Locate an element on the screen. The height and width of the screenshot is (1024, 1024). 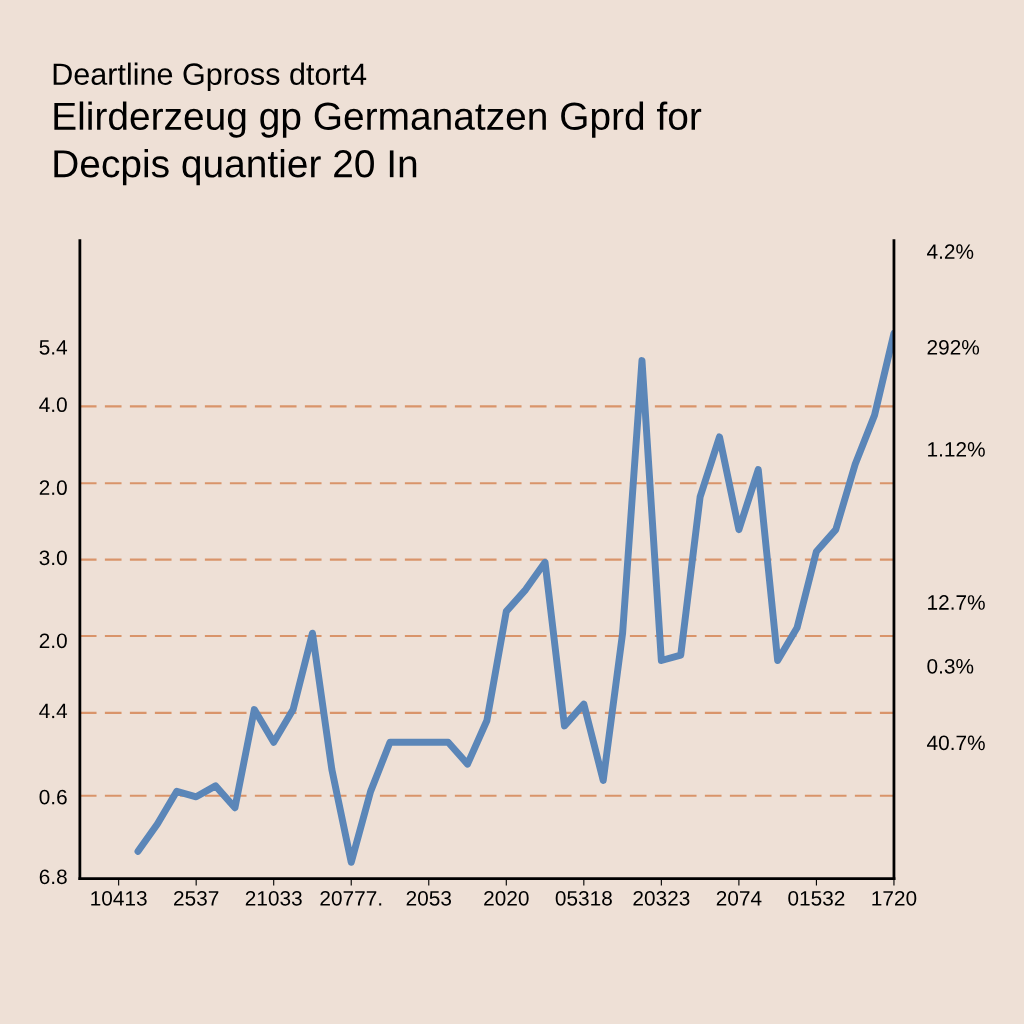
chart-subtitle: Elirderzeug gp Germanatzen Gprd for Decpis quantier 20 In is located at coordinates (378, 143).